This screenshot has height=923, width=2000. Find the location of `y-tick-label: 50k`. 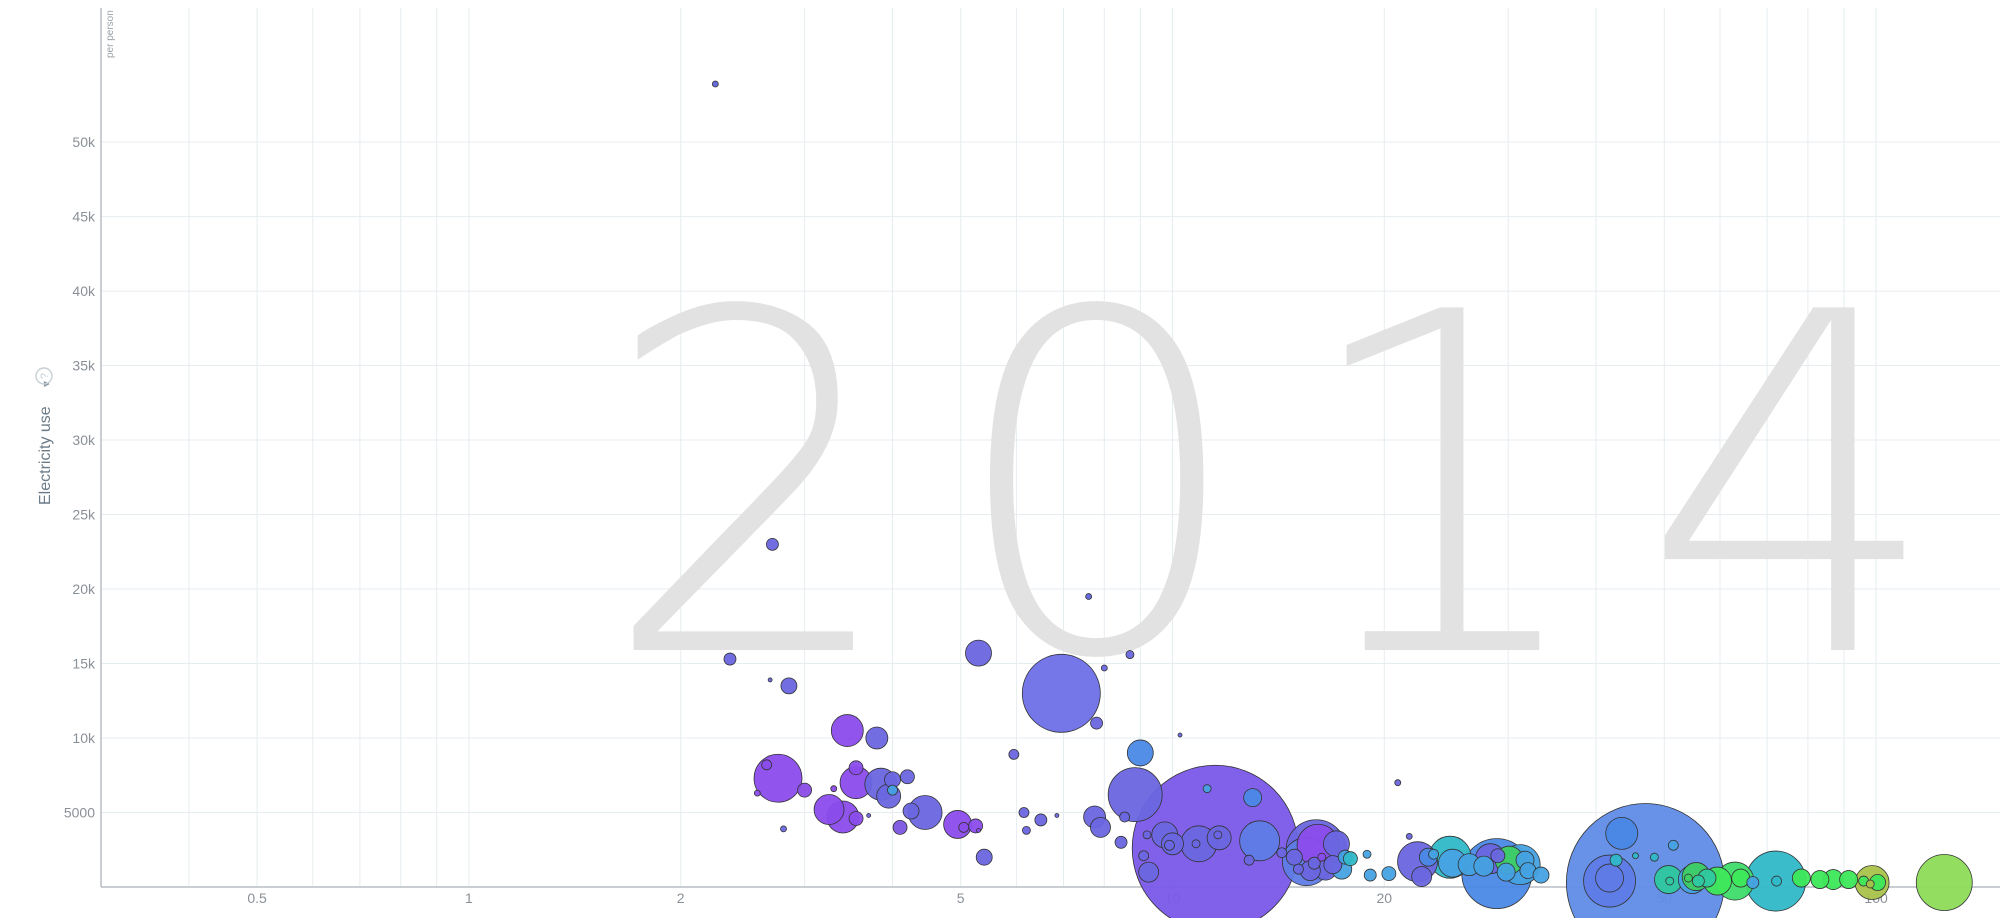

y-tick-label: 50k is located at coordinates (84, 142).